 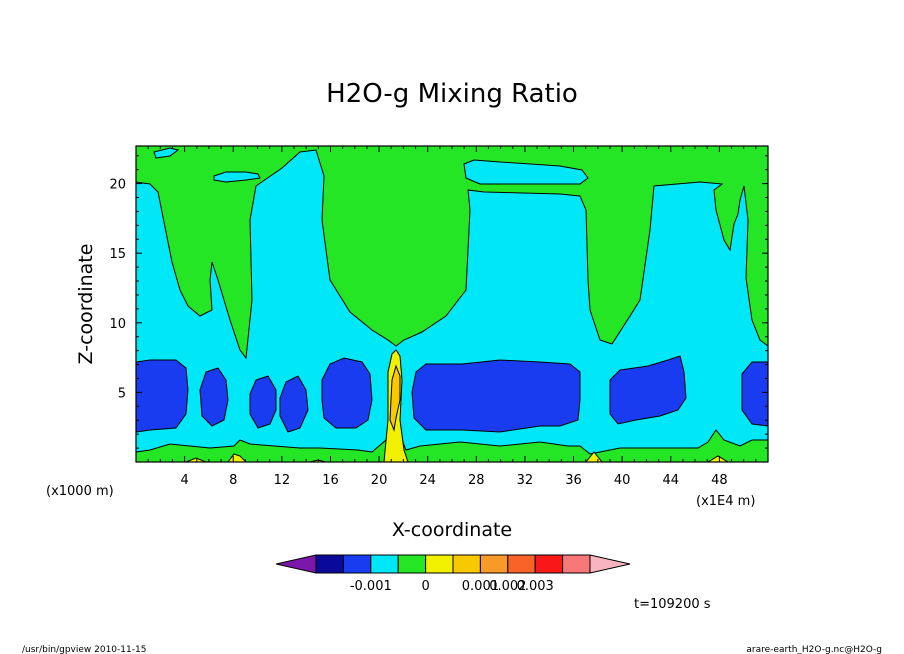 I want to click on x-tick-label: 40, so click(x=622, y=480).